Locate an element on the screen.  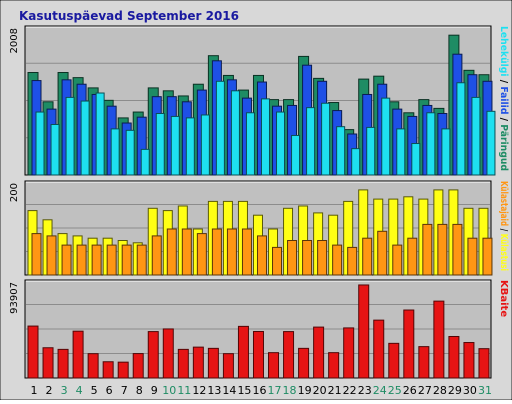
x-tick-label-16: 16 is located at coordinates (259, 390).